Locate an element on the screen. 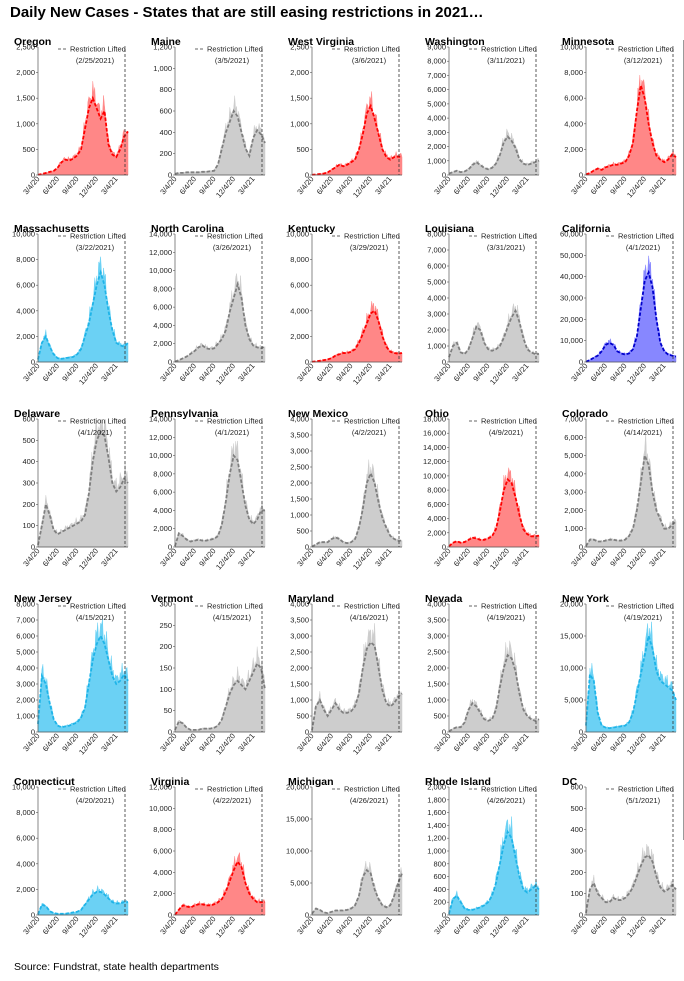  y-tick-label: 100 is located at coordinates (576, 893).